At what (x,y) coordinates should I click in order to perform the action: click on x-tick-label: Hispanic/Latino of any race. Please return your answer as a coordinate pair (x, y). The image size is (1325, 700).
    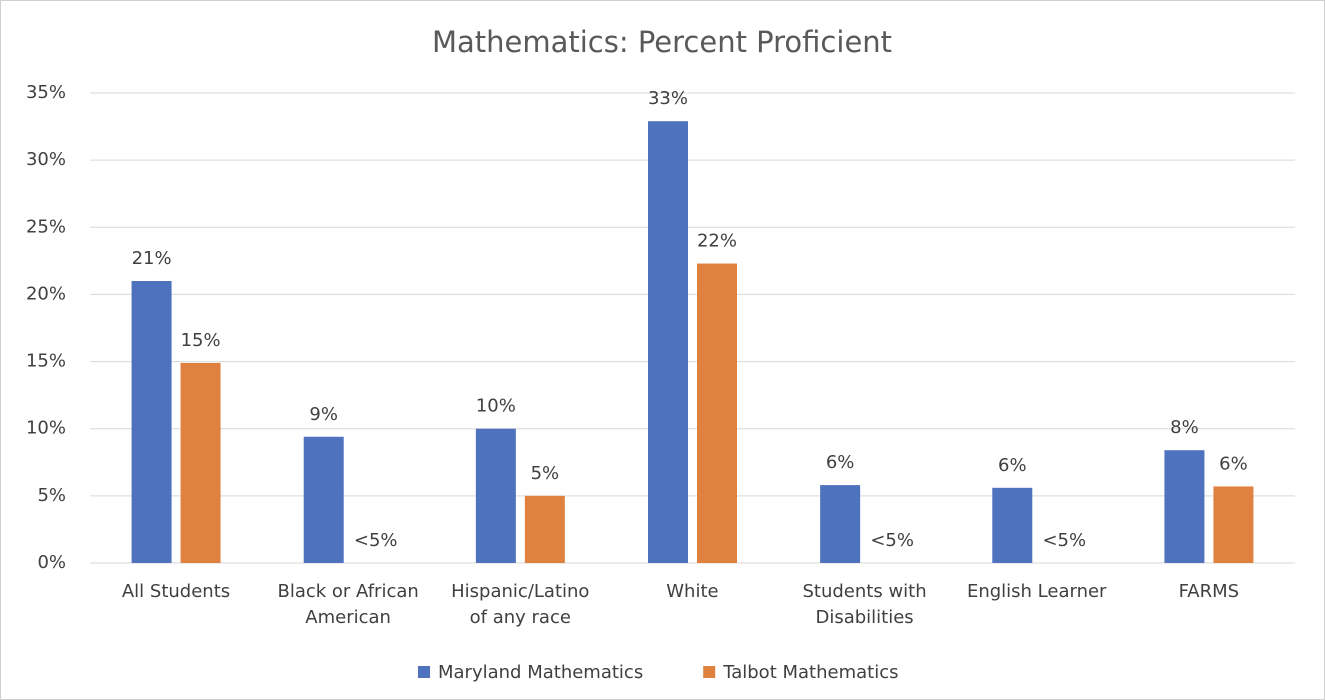
    Looking at the image, I should click on (520, 604).